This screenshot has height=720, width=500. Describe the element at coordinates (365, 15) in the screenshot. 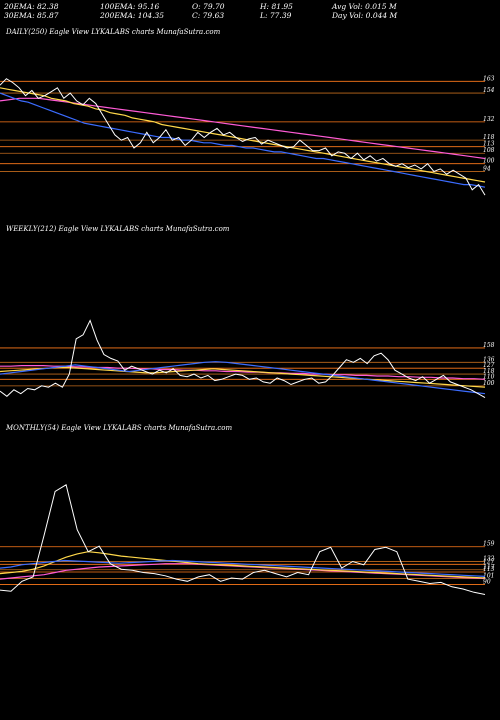

I see `stat-dayvol: Day Vol: 0.044 M` at that location.